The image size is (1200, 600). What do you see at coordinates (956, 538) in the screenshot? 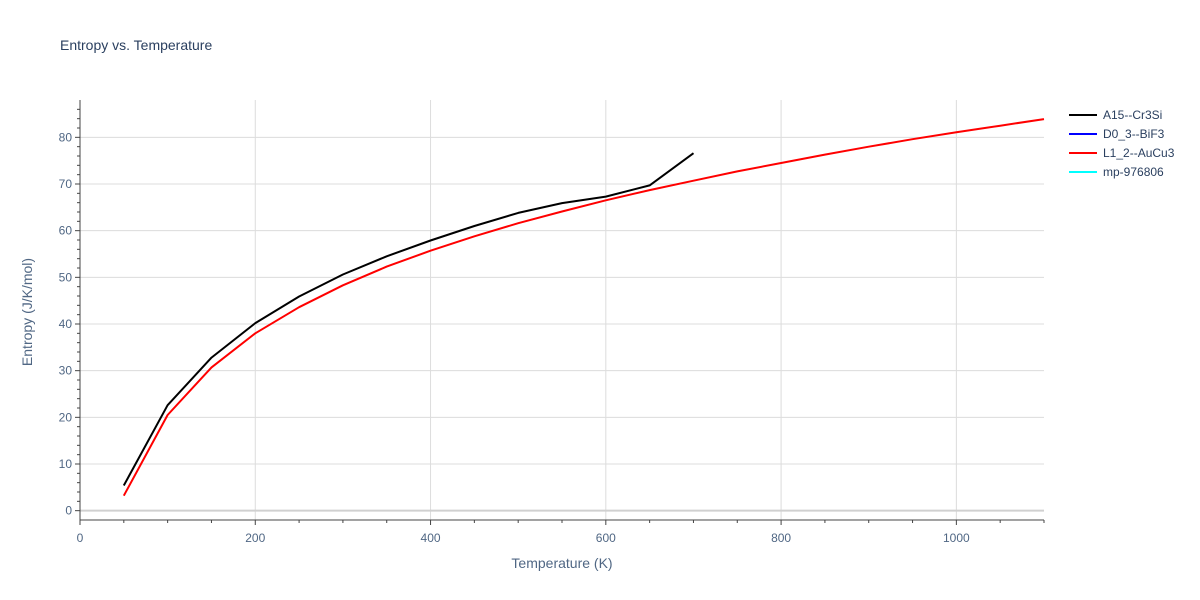
I see `x-tick-label: 1000` at bounding box center [956, 538].